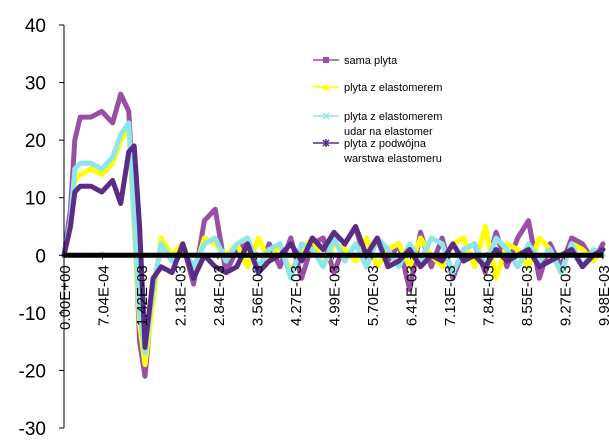 This screenshot has height=448, width=609. What do you see at coordinates (335, 295) in the screenshot?
I see `x-tick-label: 4.99E-03` at bounding box center [335, 295].